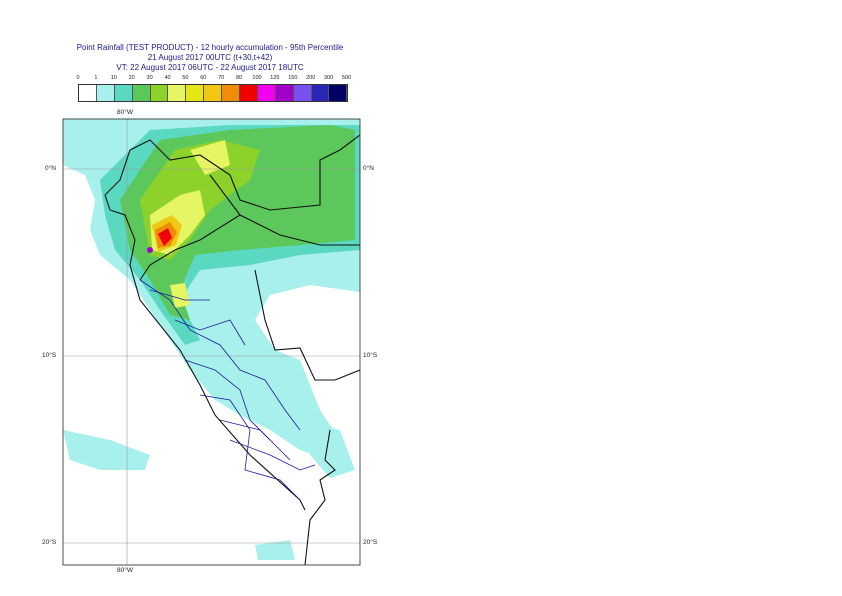 The height and width of the screenshot is (596, 842). I want to click on legend-tick-label: 150, so click(293, 78).